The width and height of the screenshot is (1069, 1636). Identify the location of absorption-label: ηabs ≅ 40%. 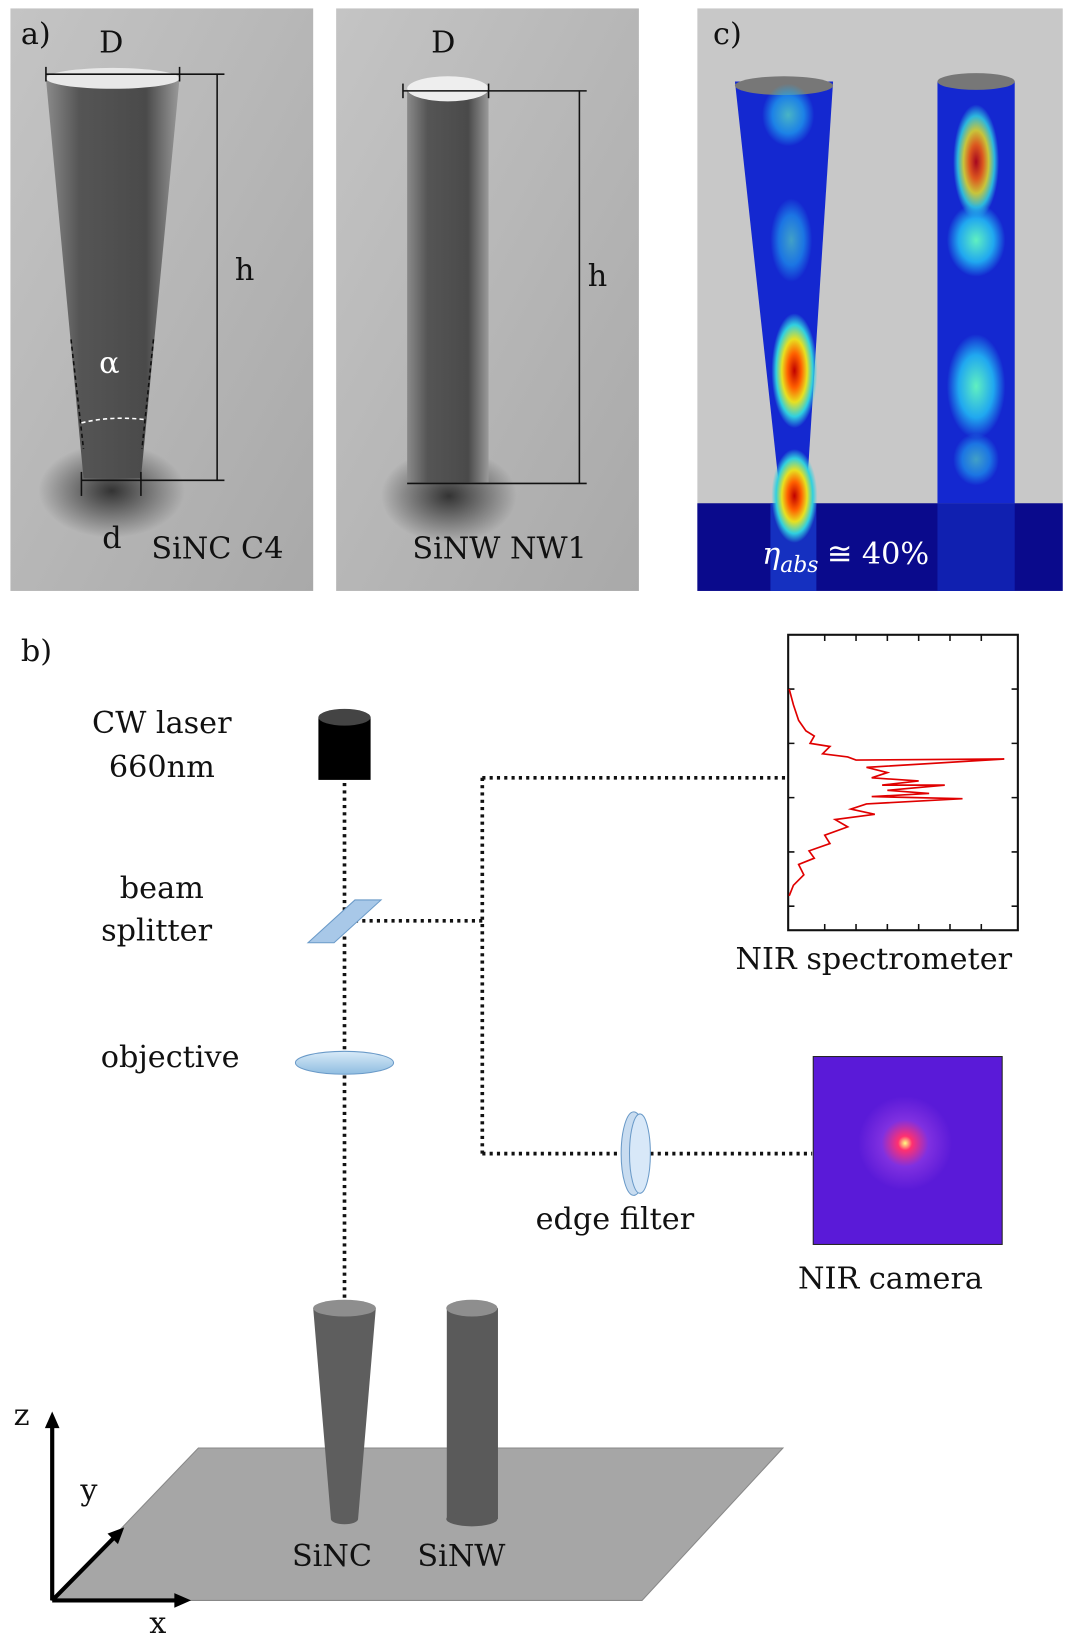
(845, 557).